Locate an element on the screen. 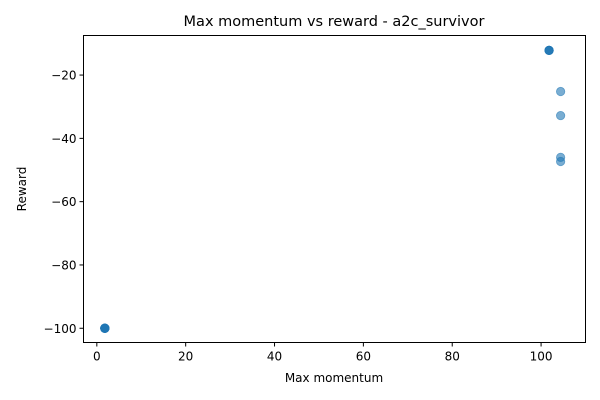 The width and height of the screenshot is (600, 400). y-tick-label: −60 is located at coordinates (63, 202).